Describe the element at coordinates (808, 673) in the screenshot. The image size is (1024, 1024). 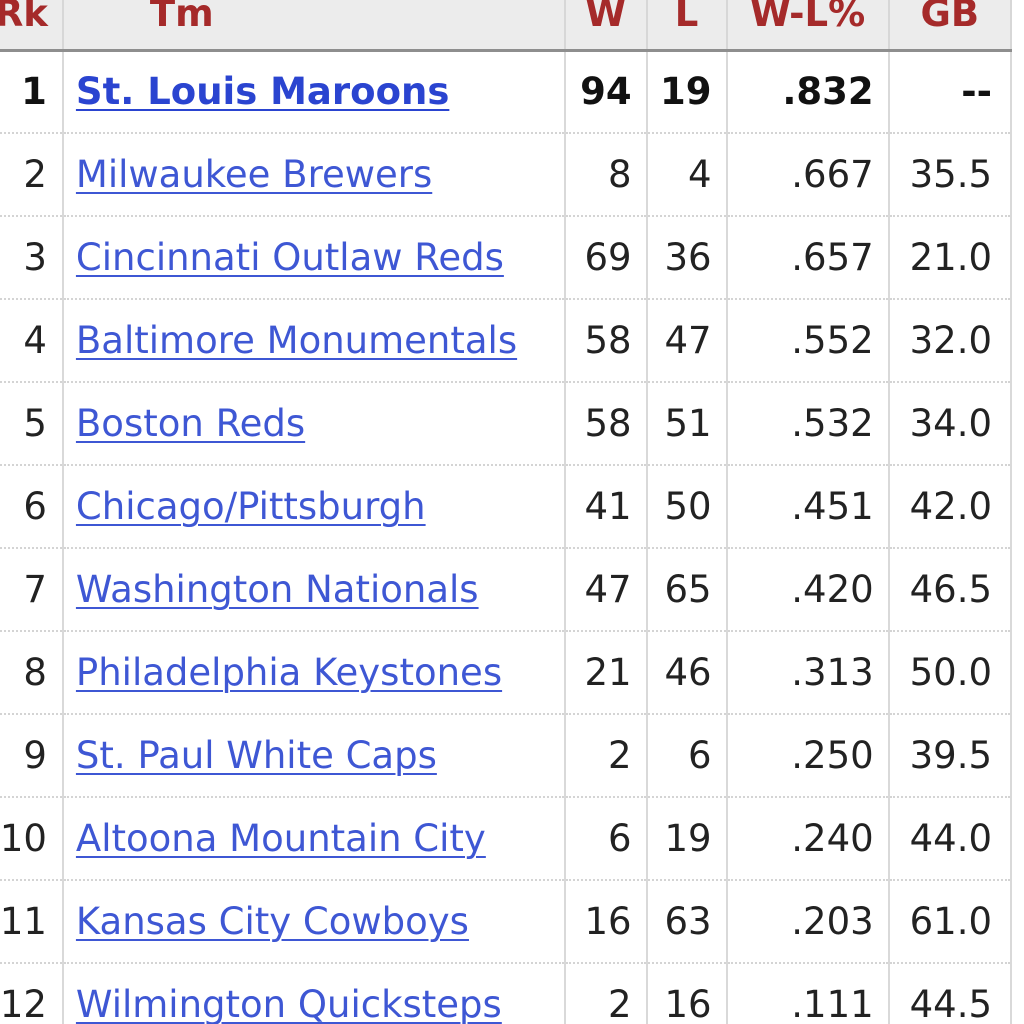
I see `win-pct-cell: .313` at that location.